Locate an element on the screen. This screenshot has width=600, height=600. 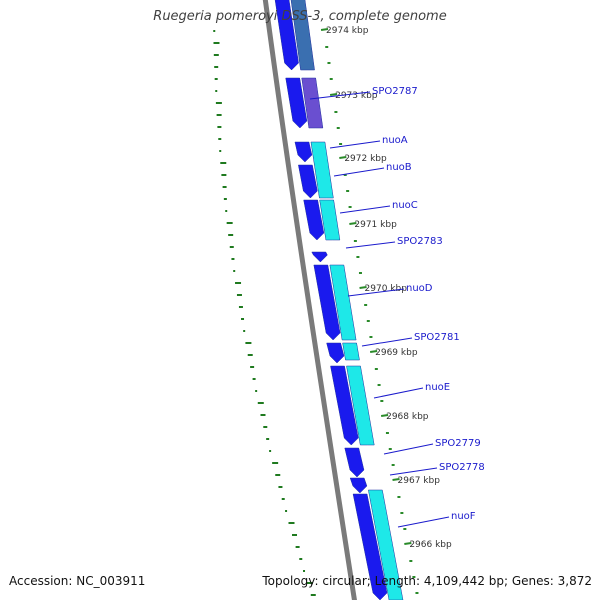
tick-label: 2972 kbp is located at coordinates (365, 159).